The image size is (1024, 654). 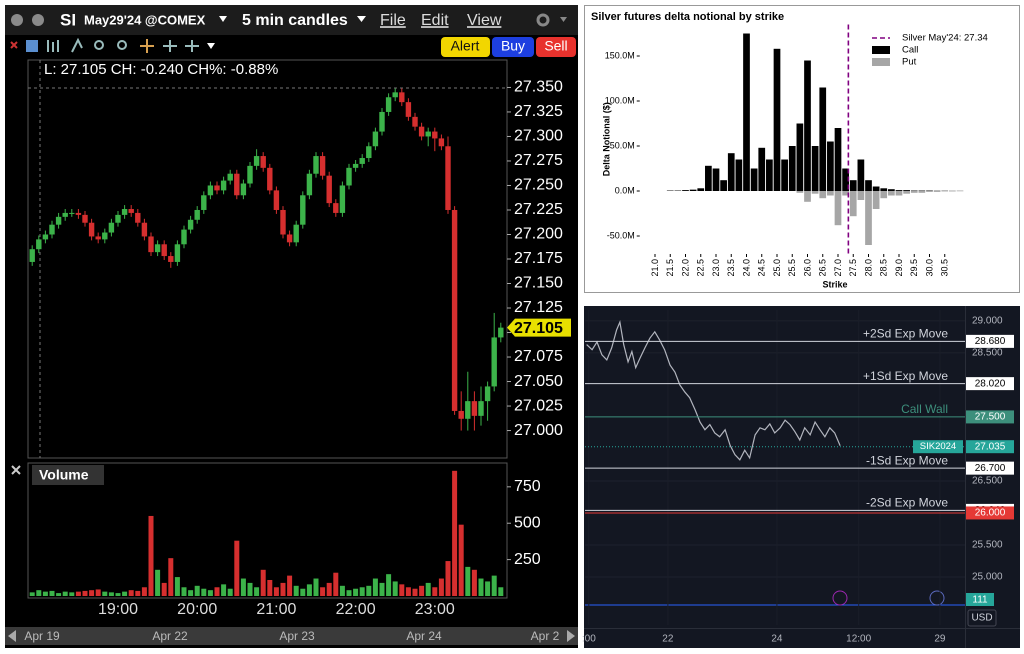 What do you see at coordinates (484, 20) in the screenshot?
I see `menu-item: View` at bounding box center [484, 20].